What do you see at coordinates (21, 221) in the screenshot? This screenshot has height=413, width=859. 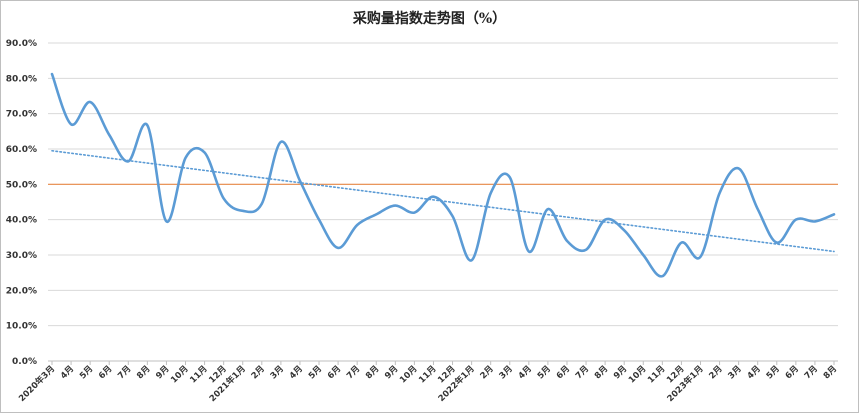 I see `y-tick-label: 40.0%` at bounding box center [21, 221].